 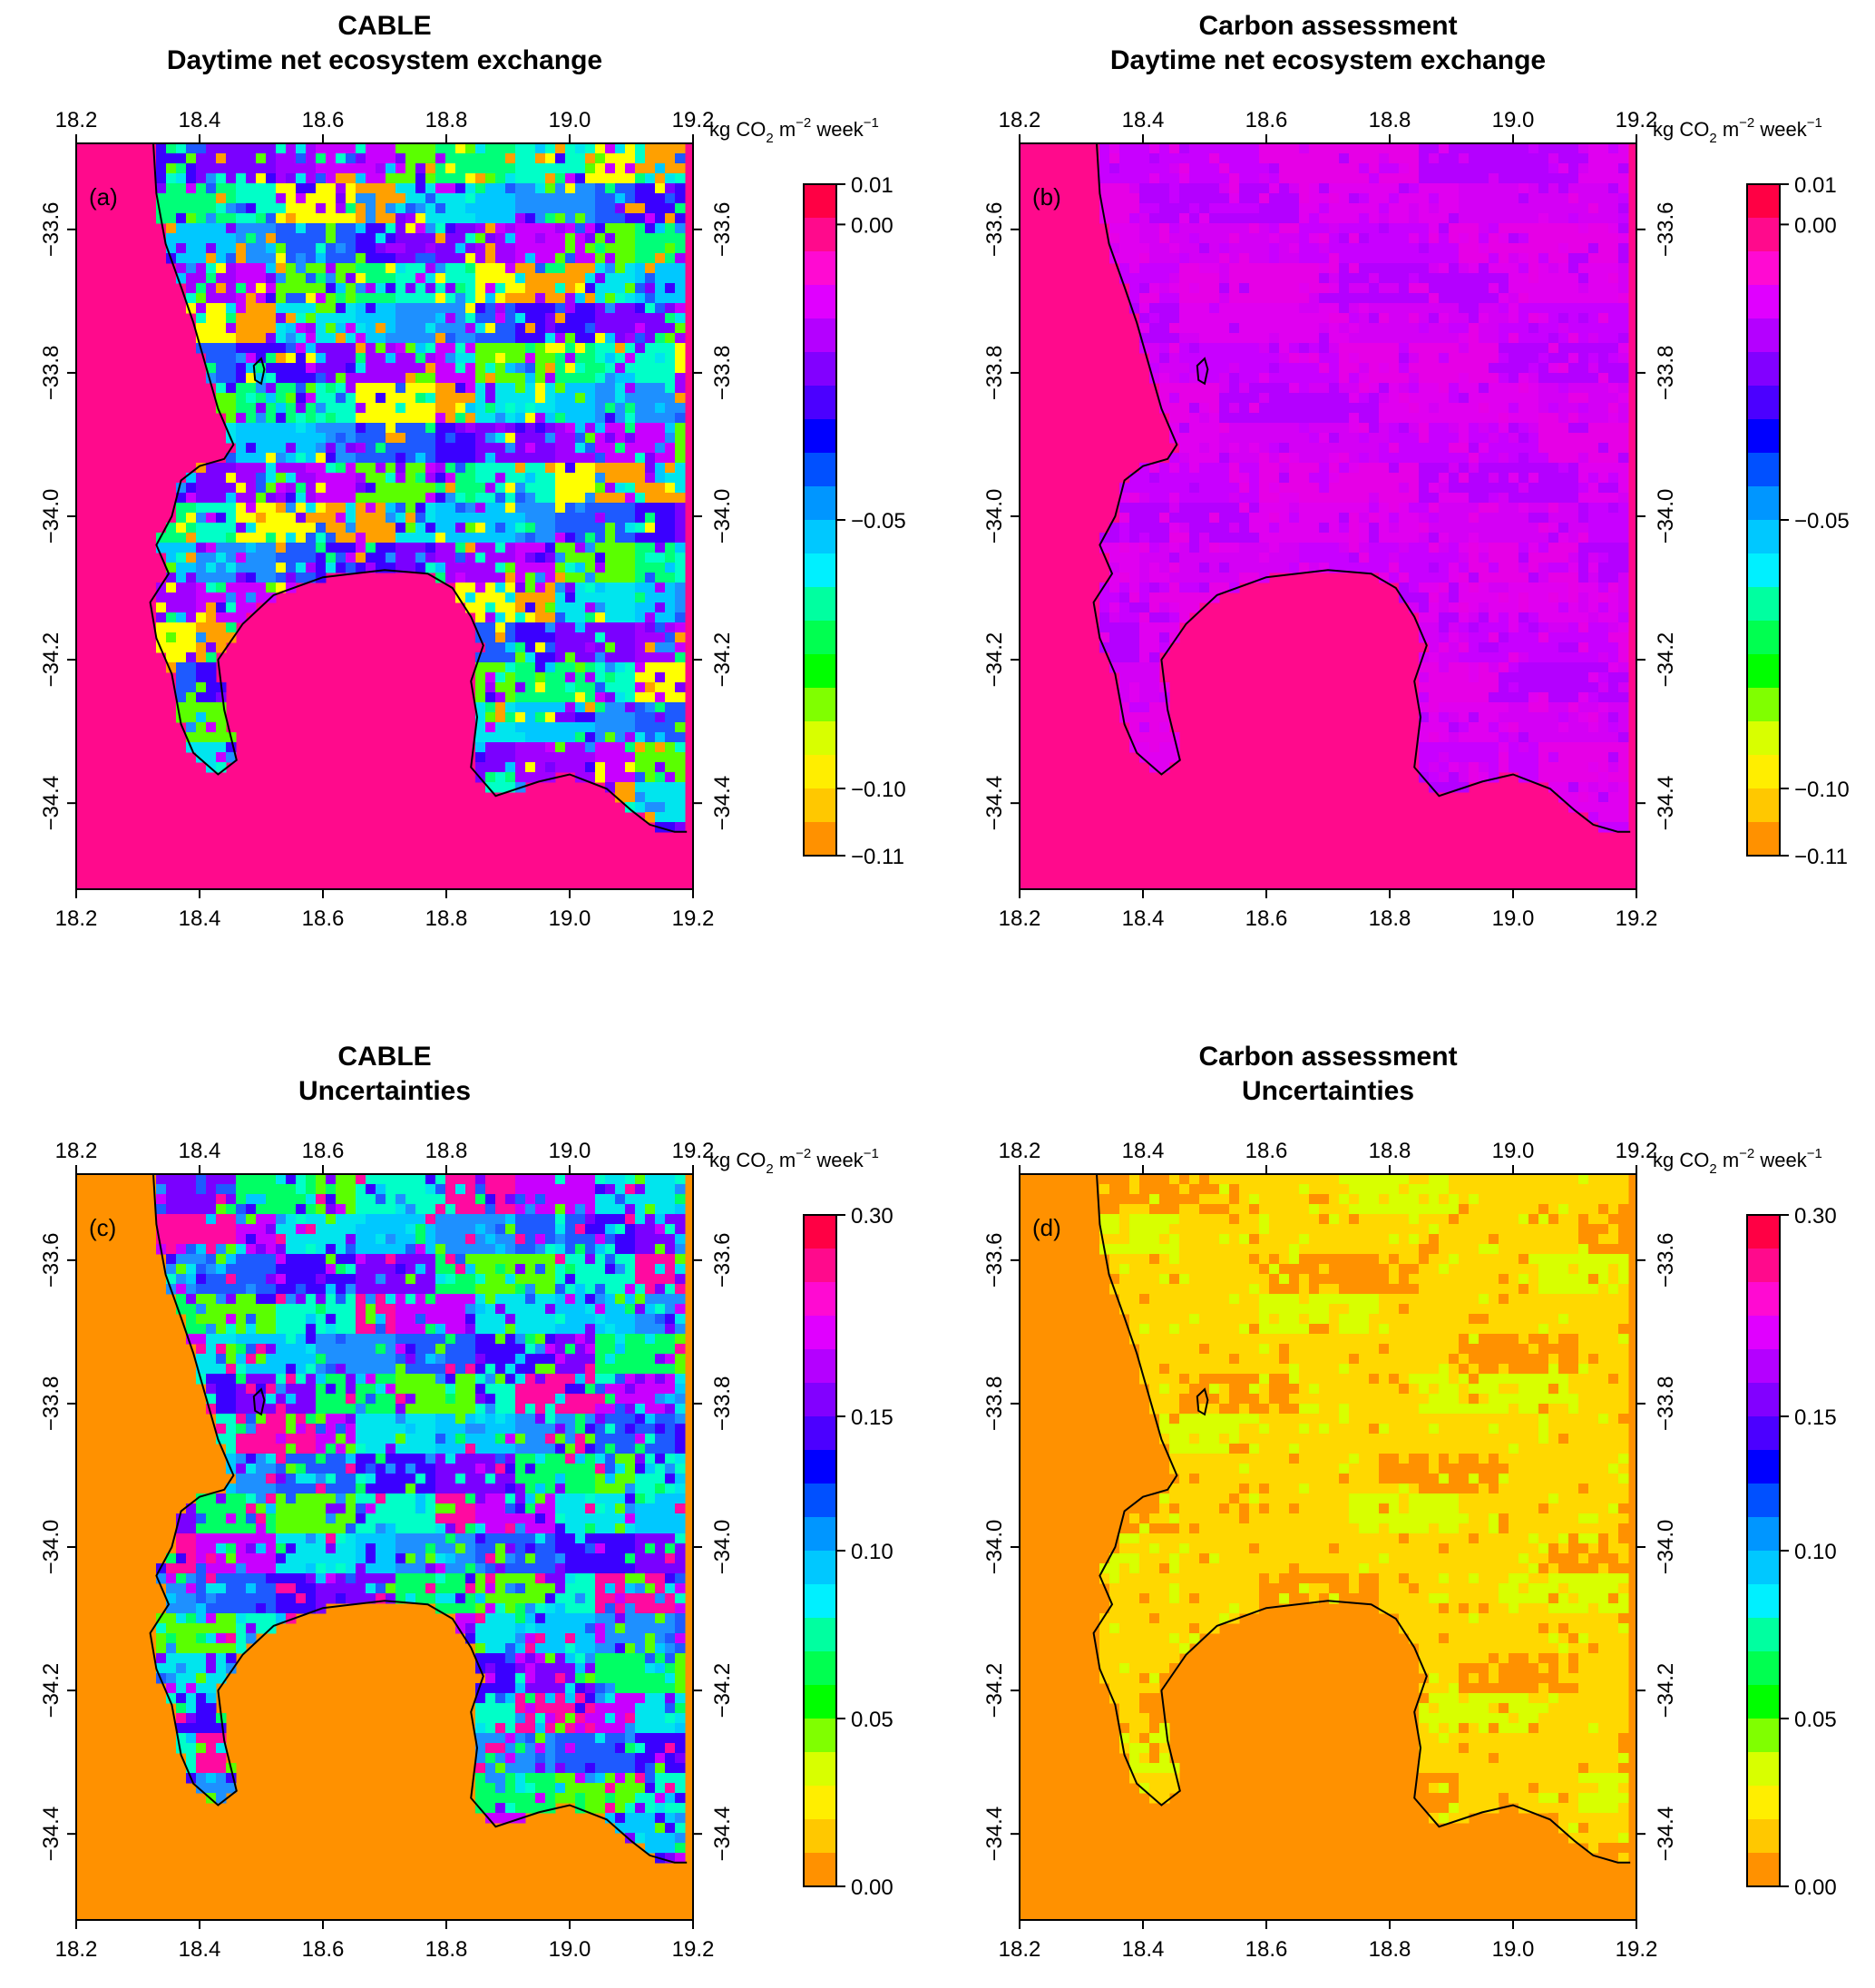 What do you see at coordinates (51, 660) in the screenshot?
I see `lat-tick-label-left: −34.2` at bounding box center [51, 660].